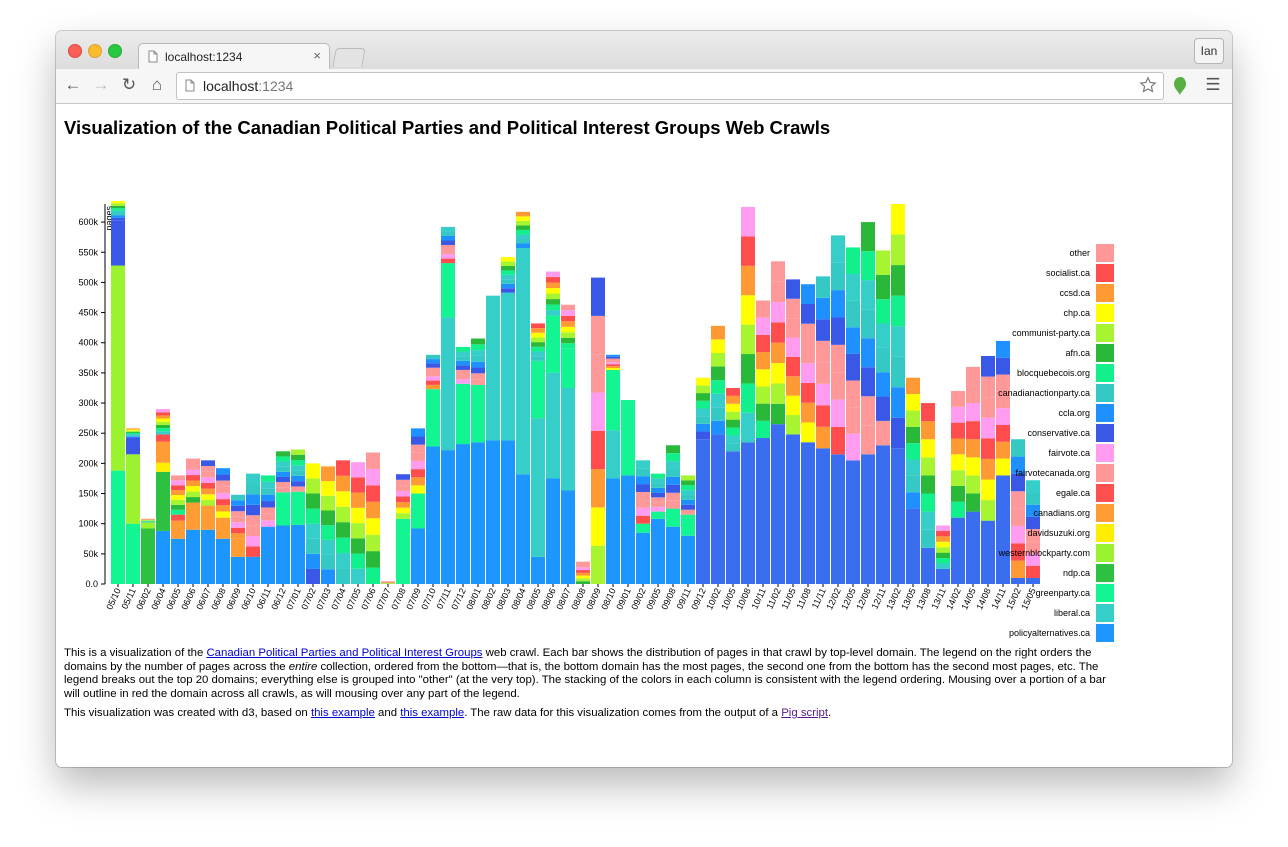  What do you see at coordinates (101, 84) in the screenshot?
I see `forward-icon: →` at bounding box center [101, 84].